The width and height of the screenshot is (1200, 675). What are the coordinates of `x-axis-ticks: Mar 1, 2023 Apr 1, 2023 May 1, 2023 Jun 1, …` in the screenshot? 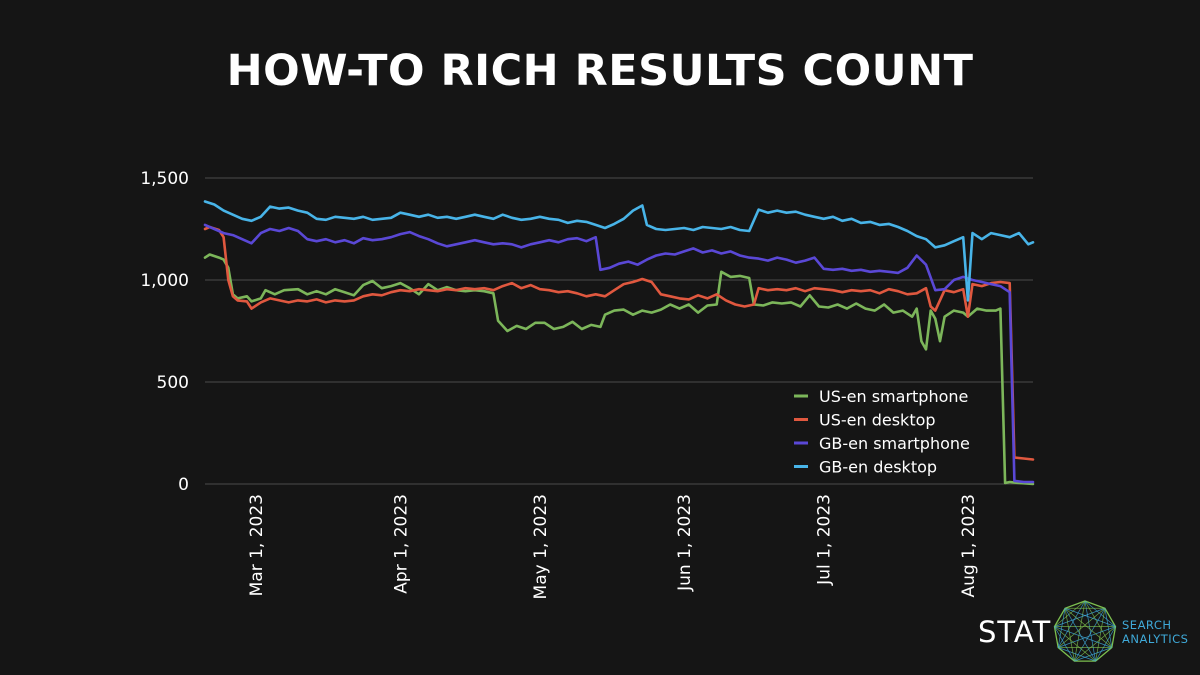 It's located at (613, 546).